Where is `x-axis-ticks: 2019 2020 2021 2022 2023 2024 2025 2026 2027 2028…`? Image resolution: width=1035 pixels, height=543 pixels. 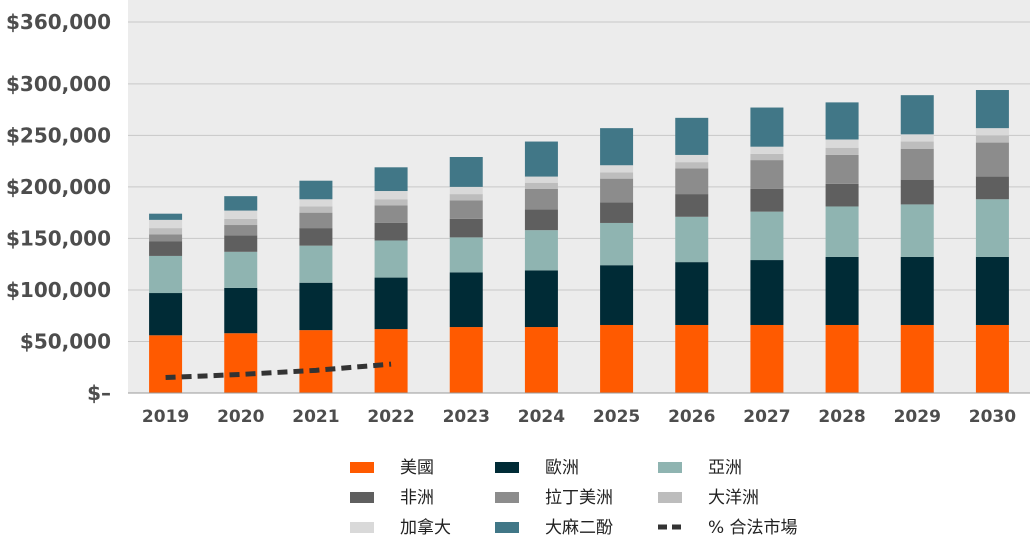 x-axis-ticks: 2019 2020 2021 2022 2023 2024 2025 2026 2027 2028… is located at coordinates (579, 417).